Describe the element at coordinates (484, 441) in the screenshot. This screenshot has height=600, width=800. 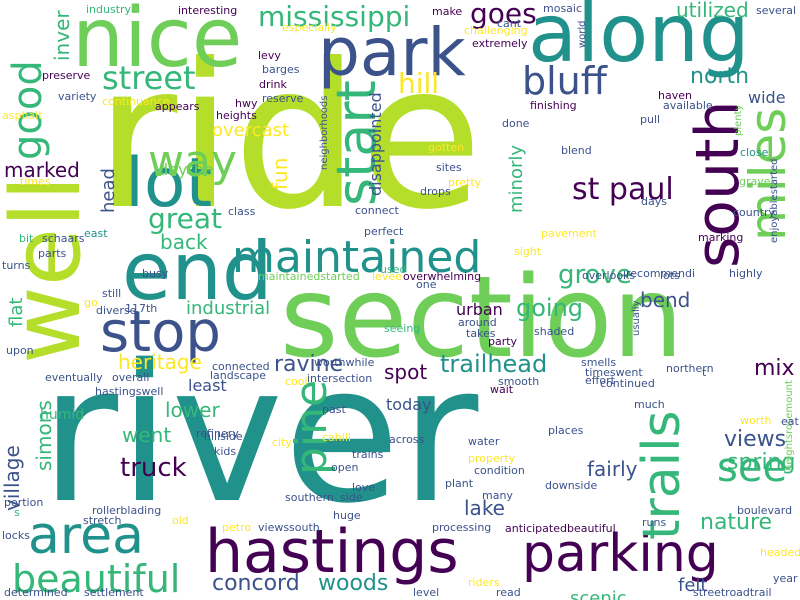
I see `word-water: water` at that location.